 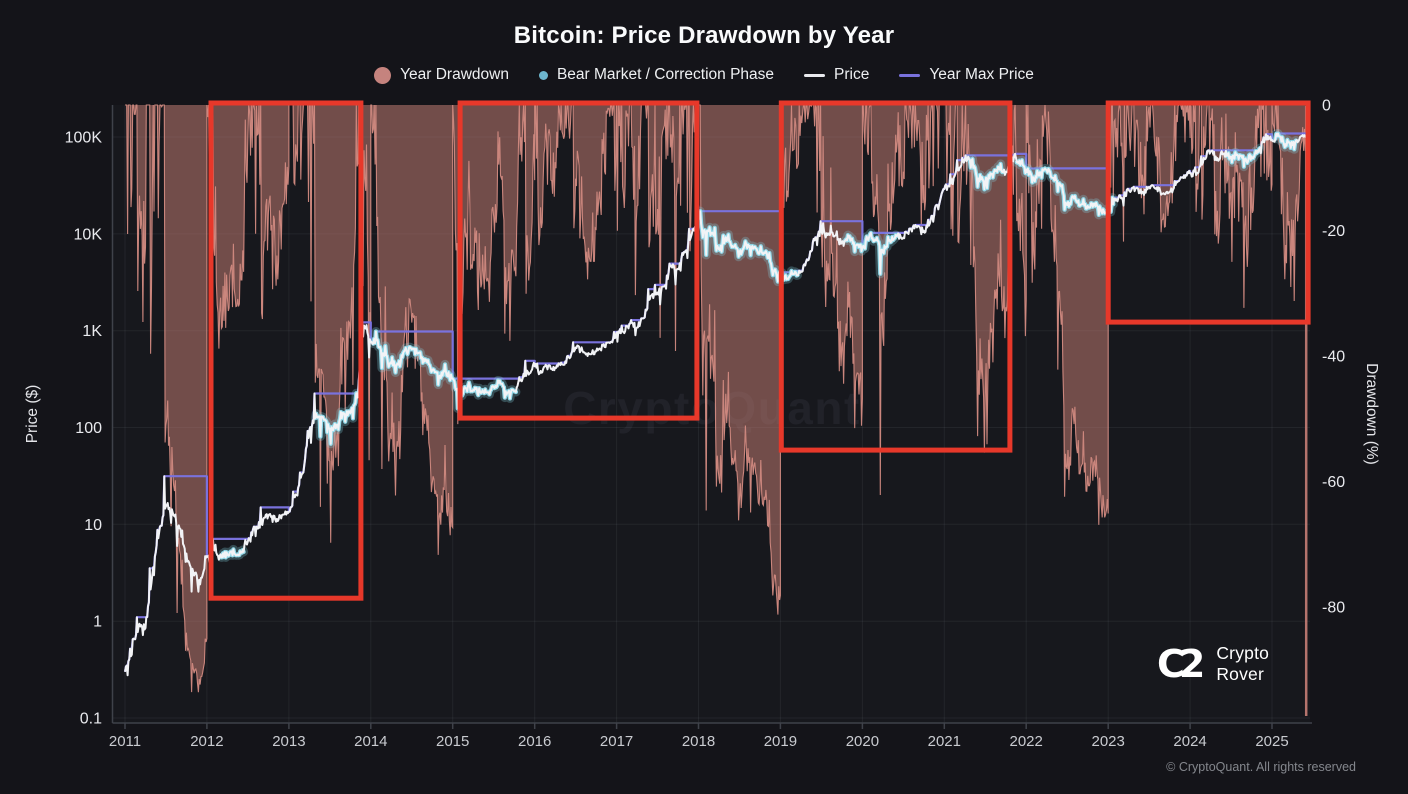 I want to click on price-tick-label: 100K, so click(x=84, y=138).